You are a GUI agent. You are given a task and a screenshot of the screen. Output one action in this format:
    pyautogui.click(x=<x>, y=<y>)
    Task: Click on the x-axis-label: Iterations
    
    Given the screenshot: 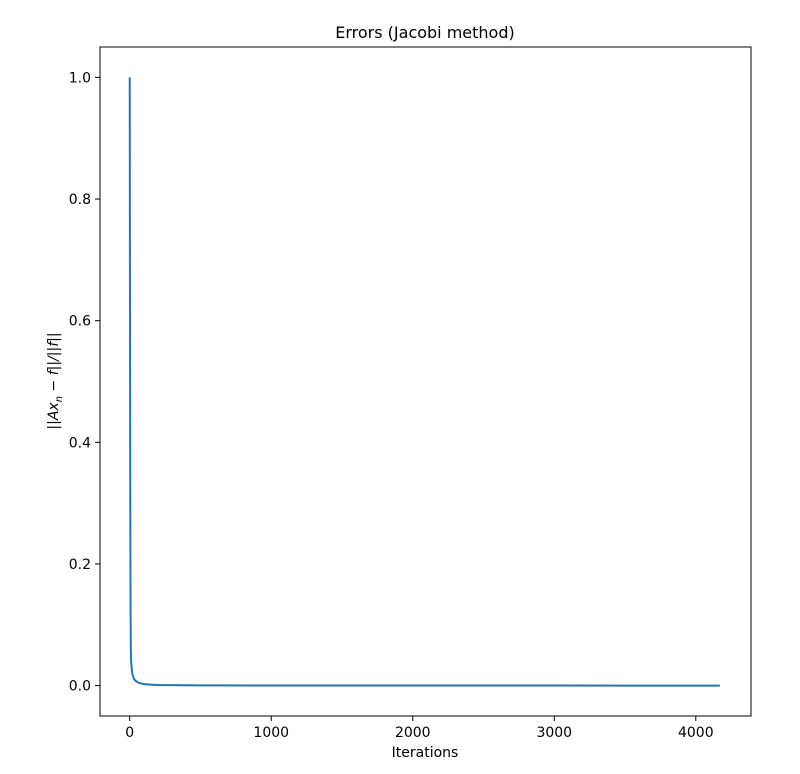 What is the action you would take?
    pyautogui.click(x=425, y=753)
    